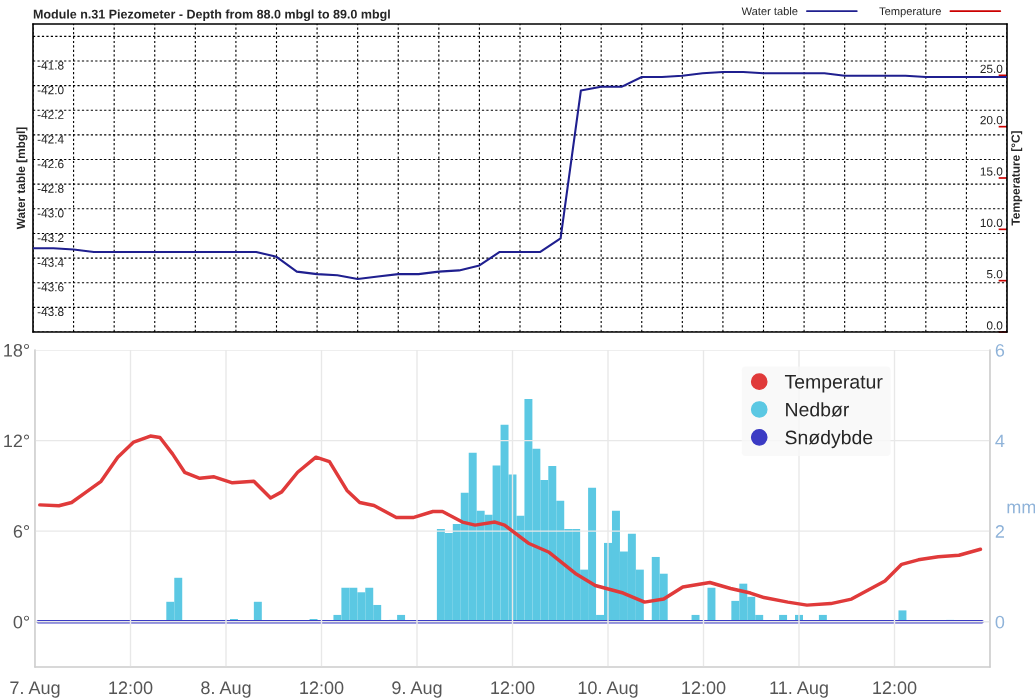  What do you see at coordinates (991, 222) in the screenshot?
I see `y2-tick-label: 10.0` at bounding box center [991, 222].